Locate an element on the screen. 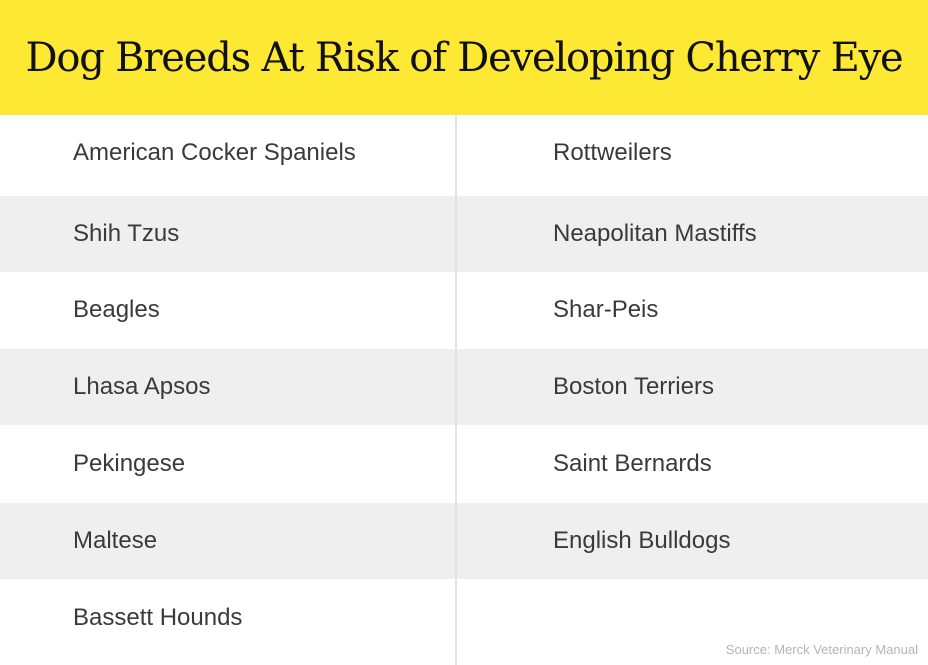 This screenshot has height=665, width=928. breed-right: Neapolitan Mastiffs is located at coordinates (655, 233).